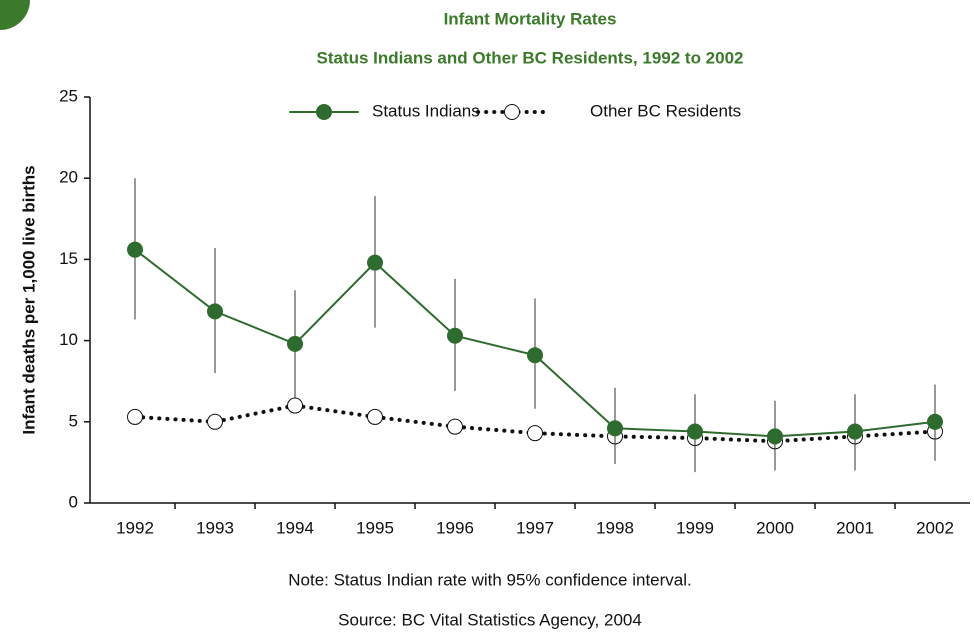 The image size is (974, 635). What do you see at coordinates (535, 527) in the screenshot?
I see `x-tick-label: 1997` at bounding box center [535, 527].